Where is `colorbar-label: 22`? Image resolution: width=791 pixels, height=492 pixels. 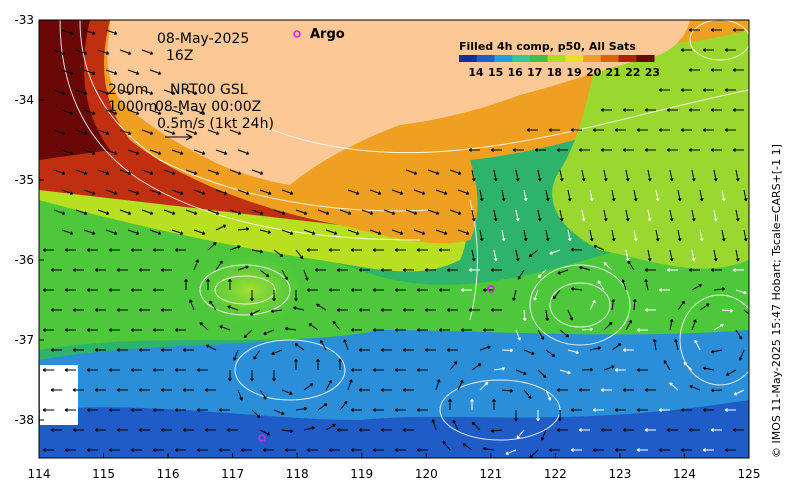 colorbar-label: 22 is located at coordinates (632, 72).